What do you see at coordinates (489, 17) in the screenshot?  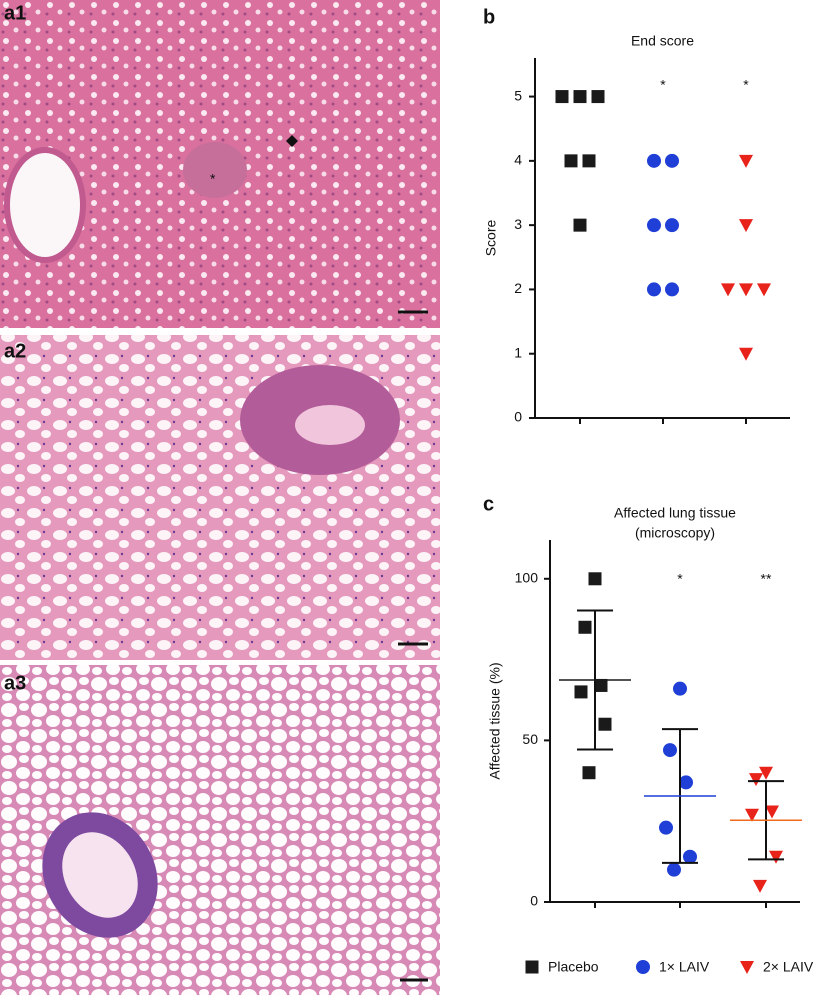 I see `panel-label: b` at bounding box center [489, 17].